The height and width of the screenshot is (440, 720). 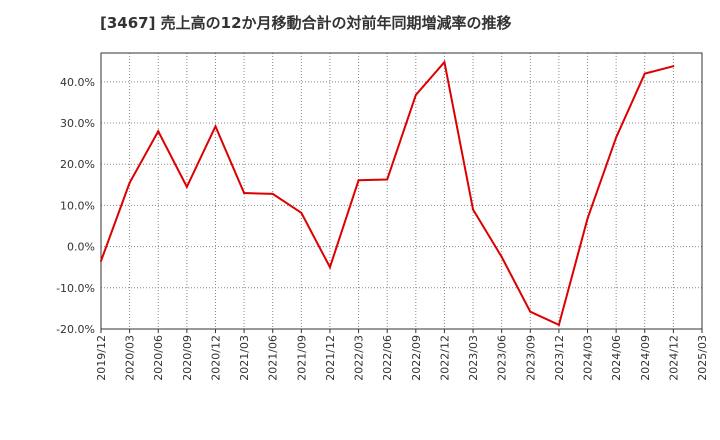 What do you see at coordinates (702, 358) in the screenshot?
I see `x-tick-label: 2025/03` at bounding box center [702, 358].